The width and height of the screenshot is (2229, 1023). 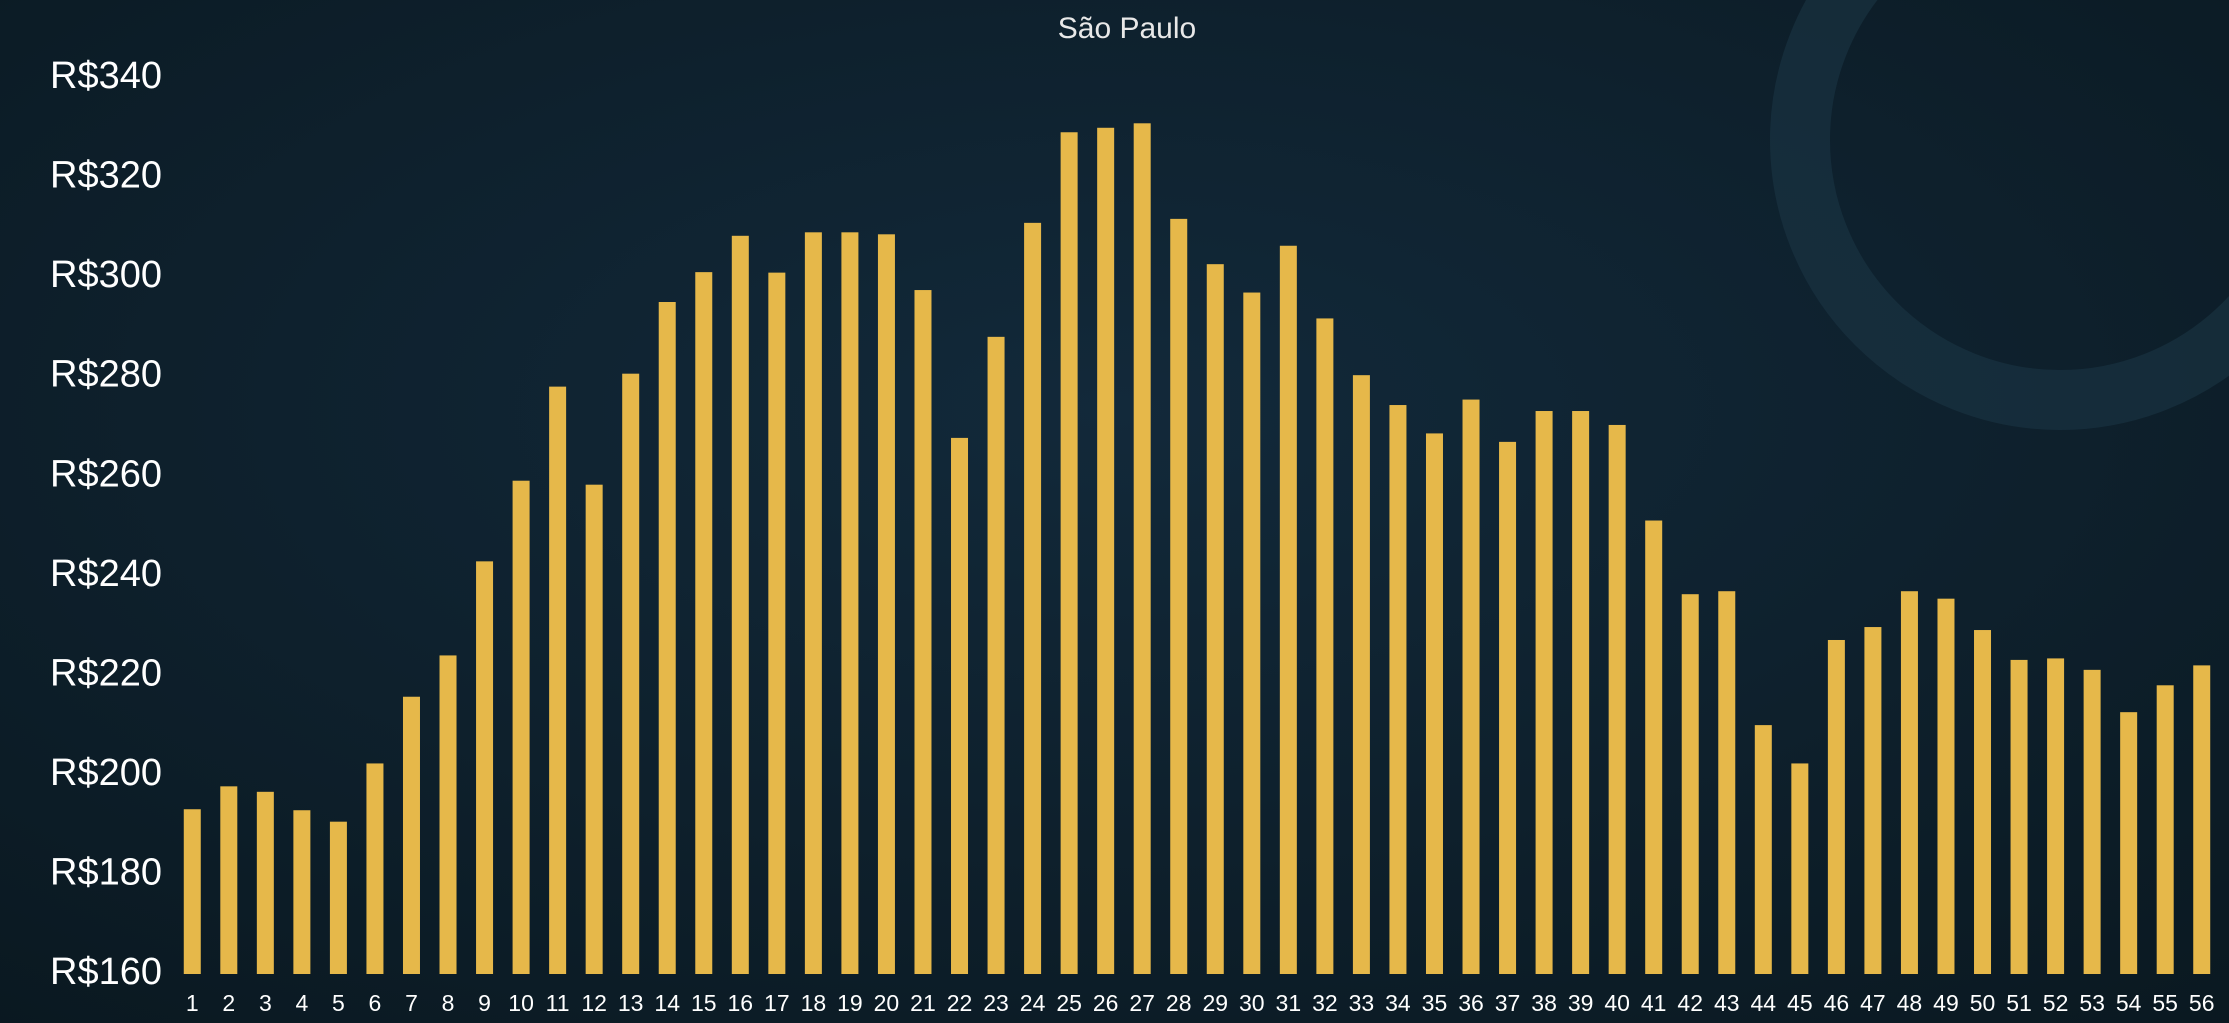 What do you see at coordinates (106, 375) in the screenshot?
I see `y-tick-label: R$280` at bounding box center [106, 375].